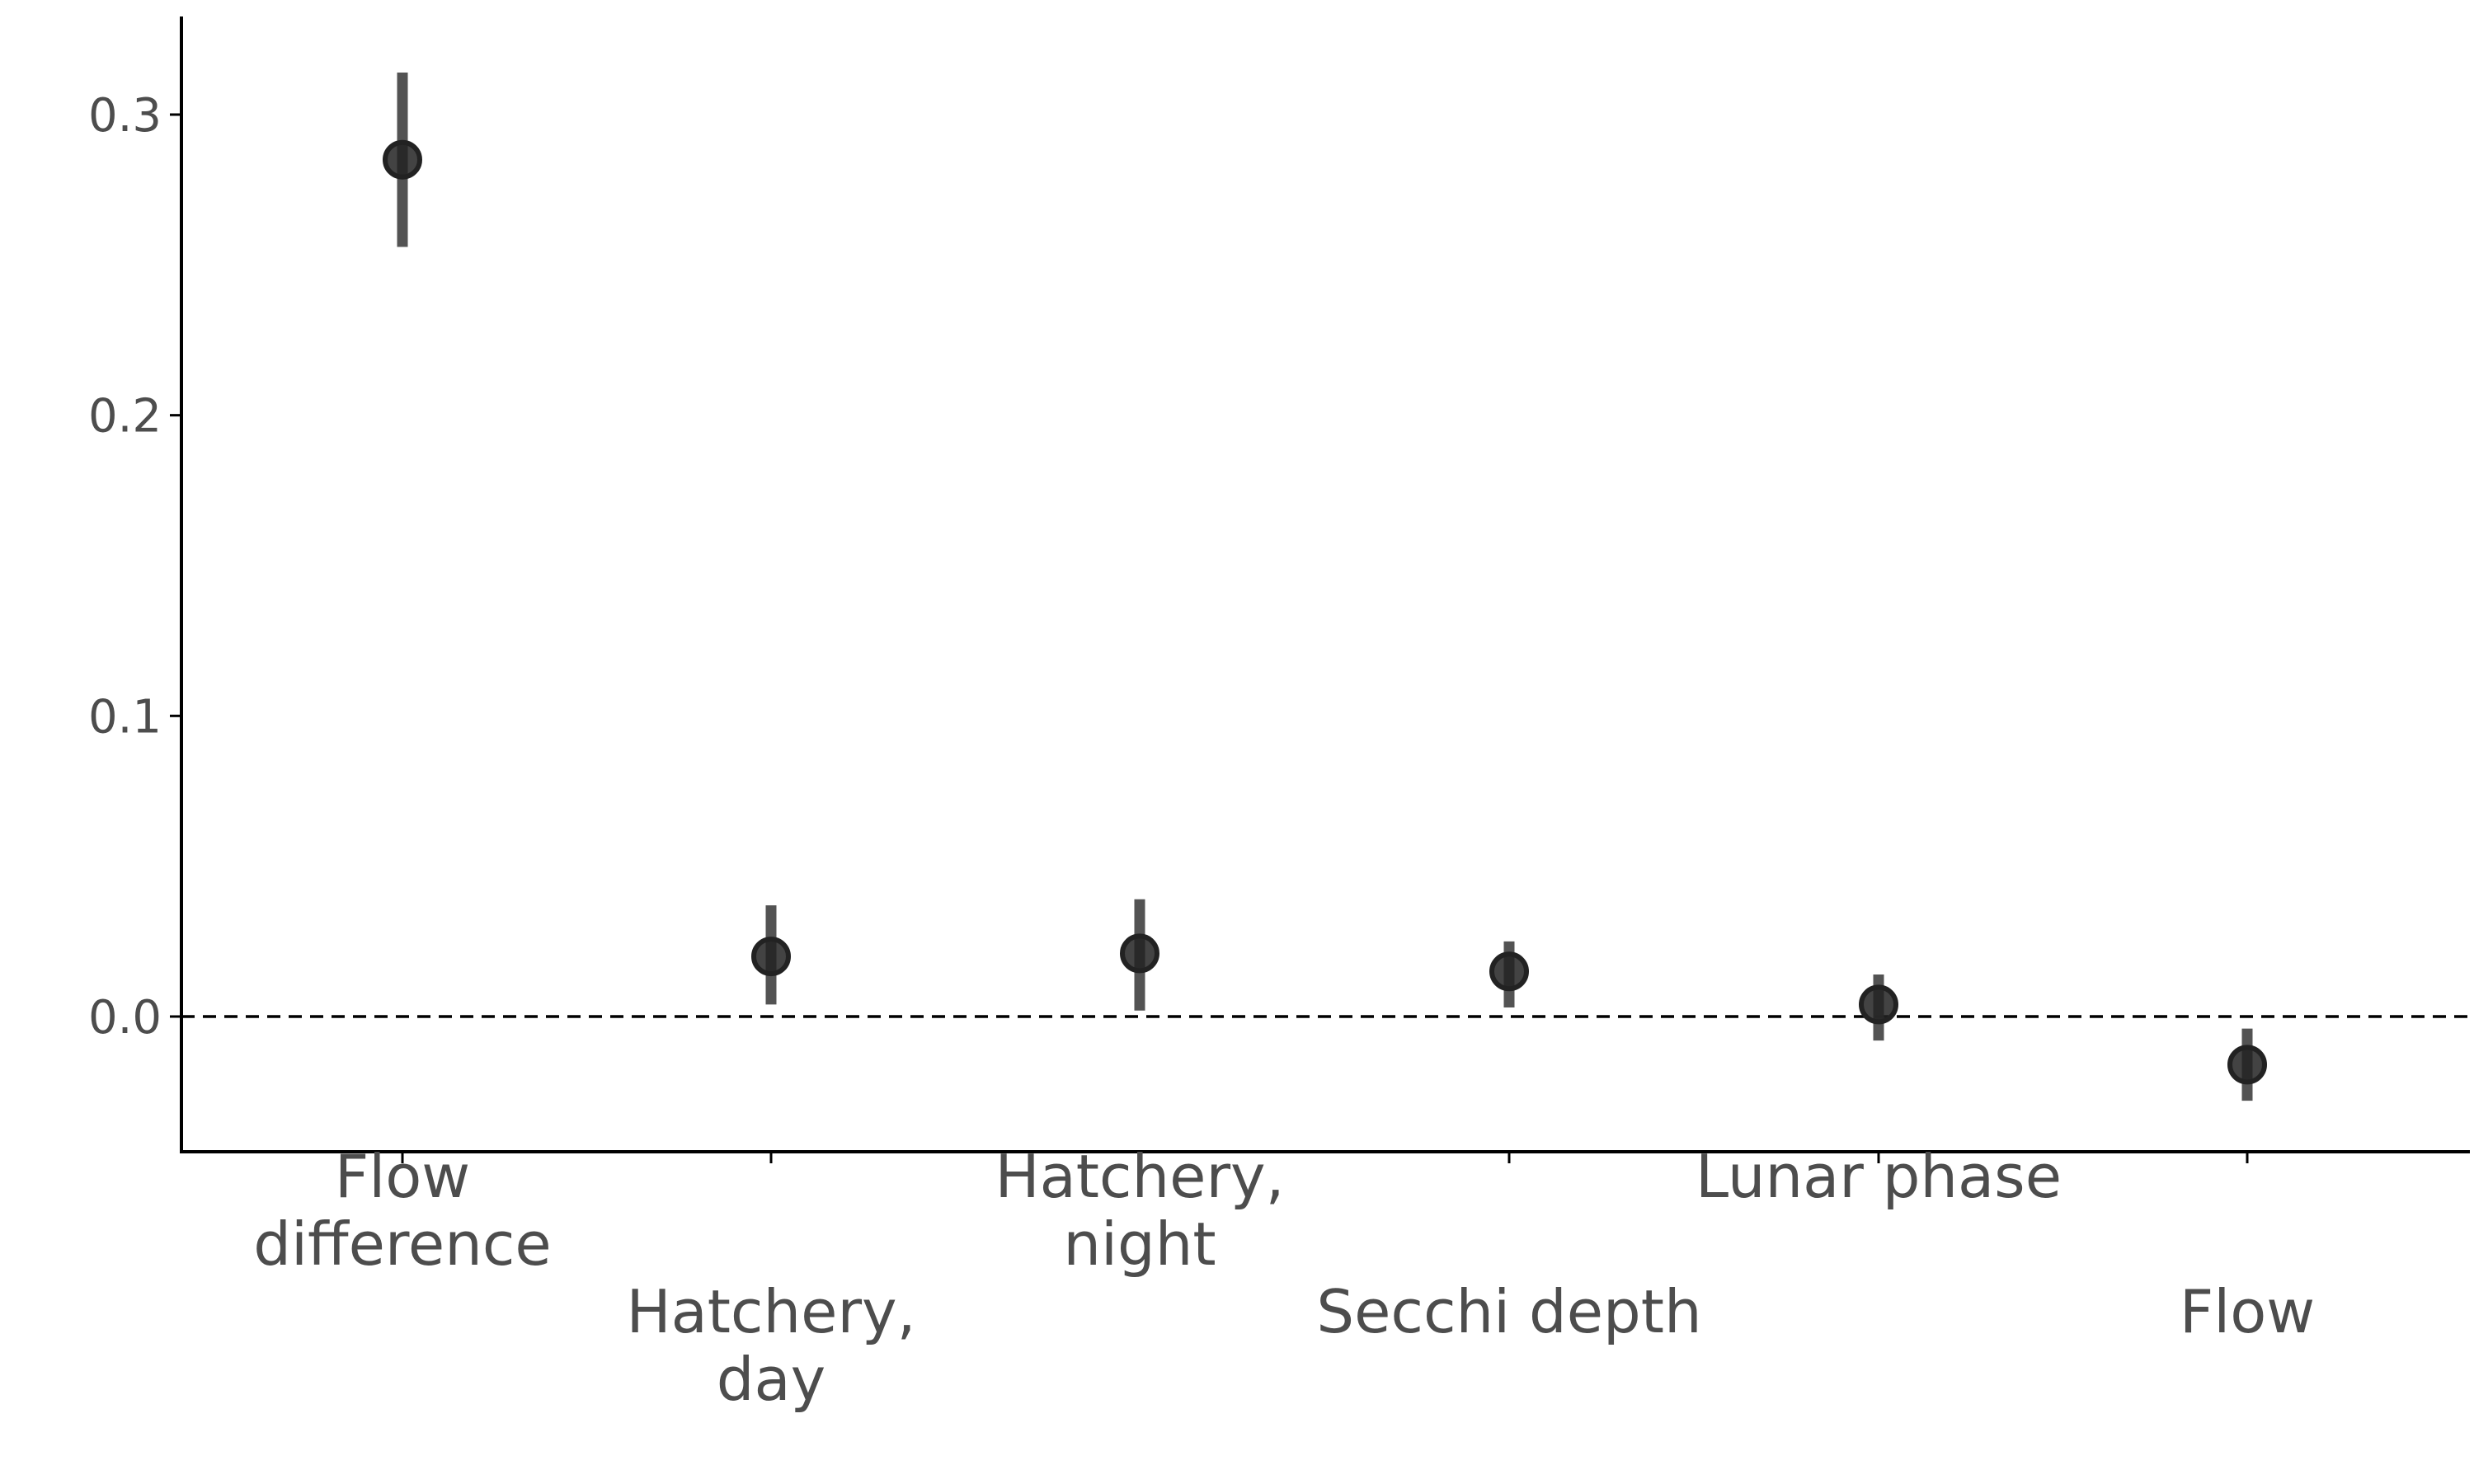  I want to click on x-tick-label: Flow difference, so click(402, 1210).